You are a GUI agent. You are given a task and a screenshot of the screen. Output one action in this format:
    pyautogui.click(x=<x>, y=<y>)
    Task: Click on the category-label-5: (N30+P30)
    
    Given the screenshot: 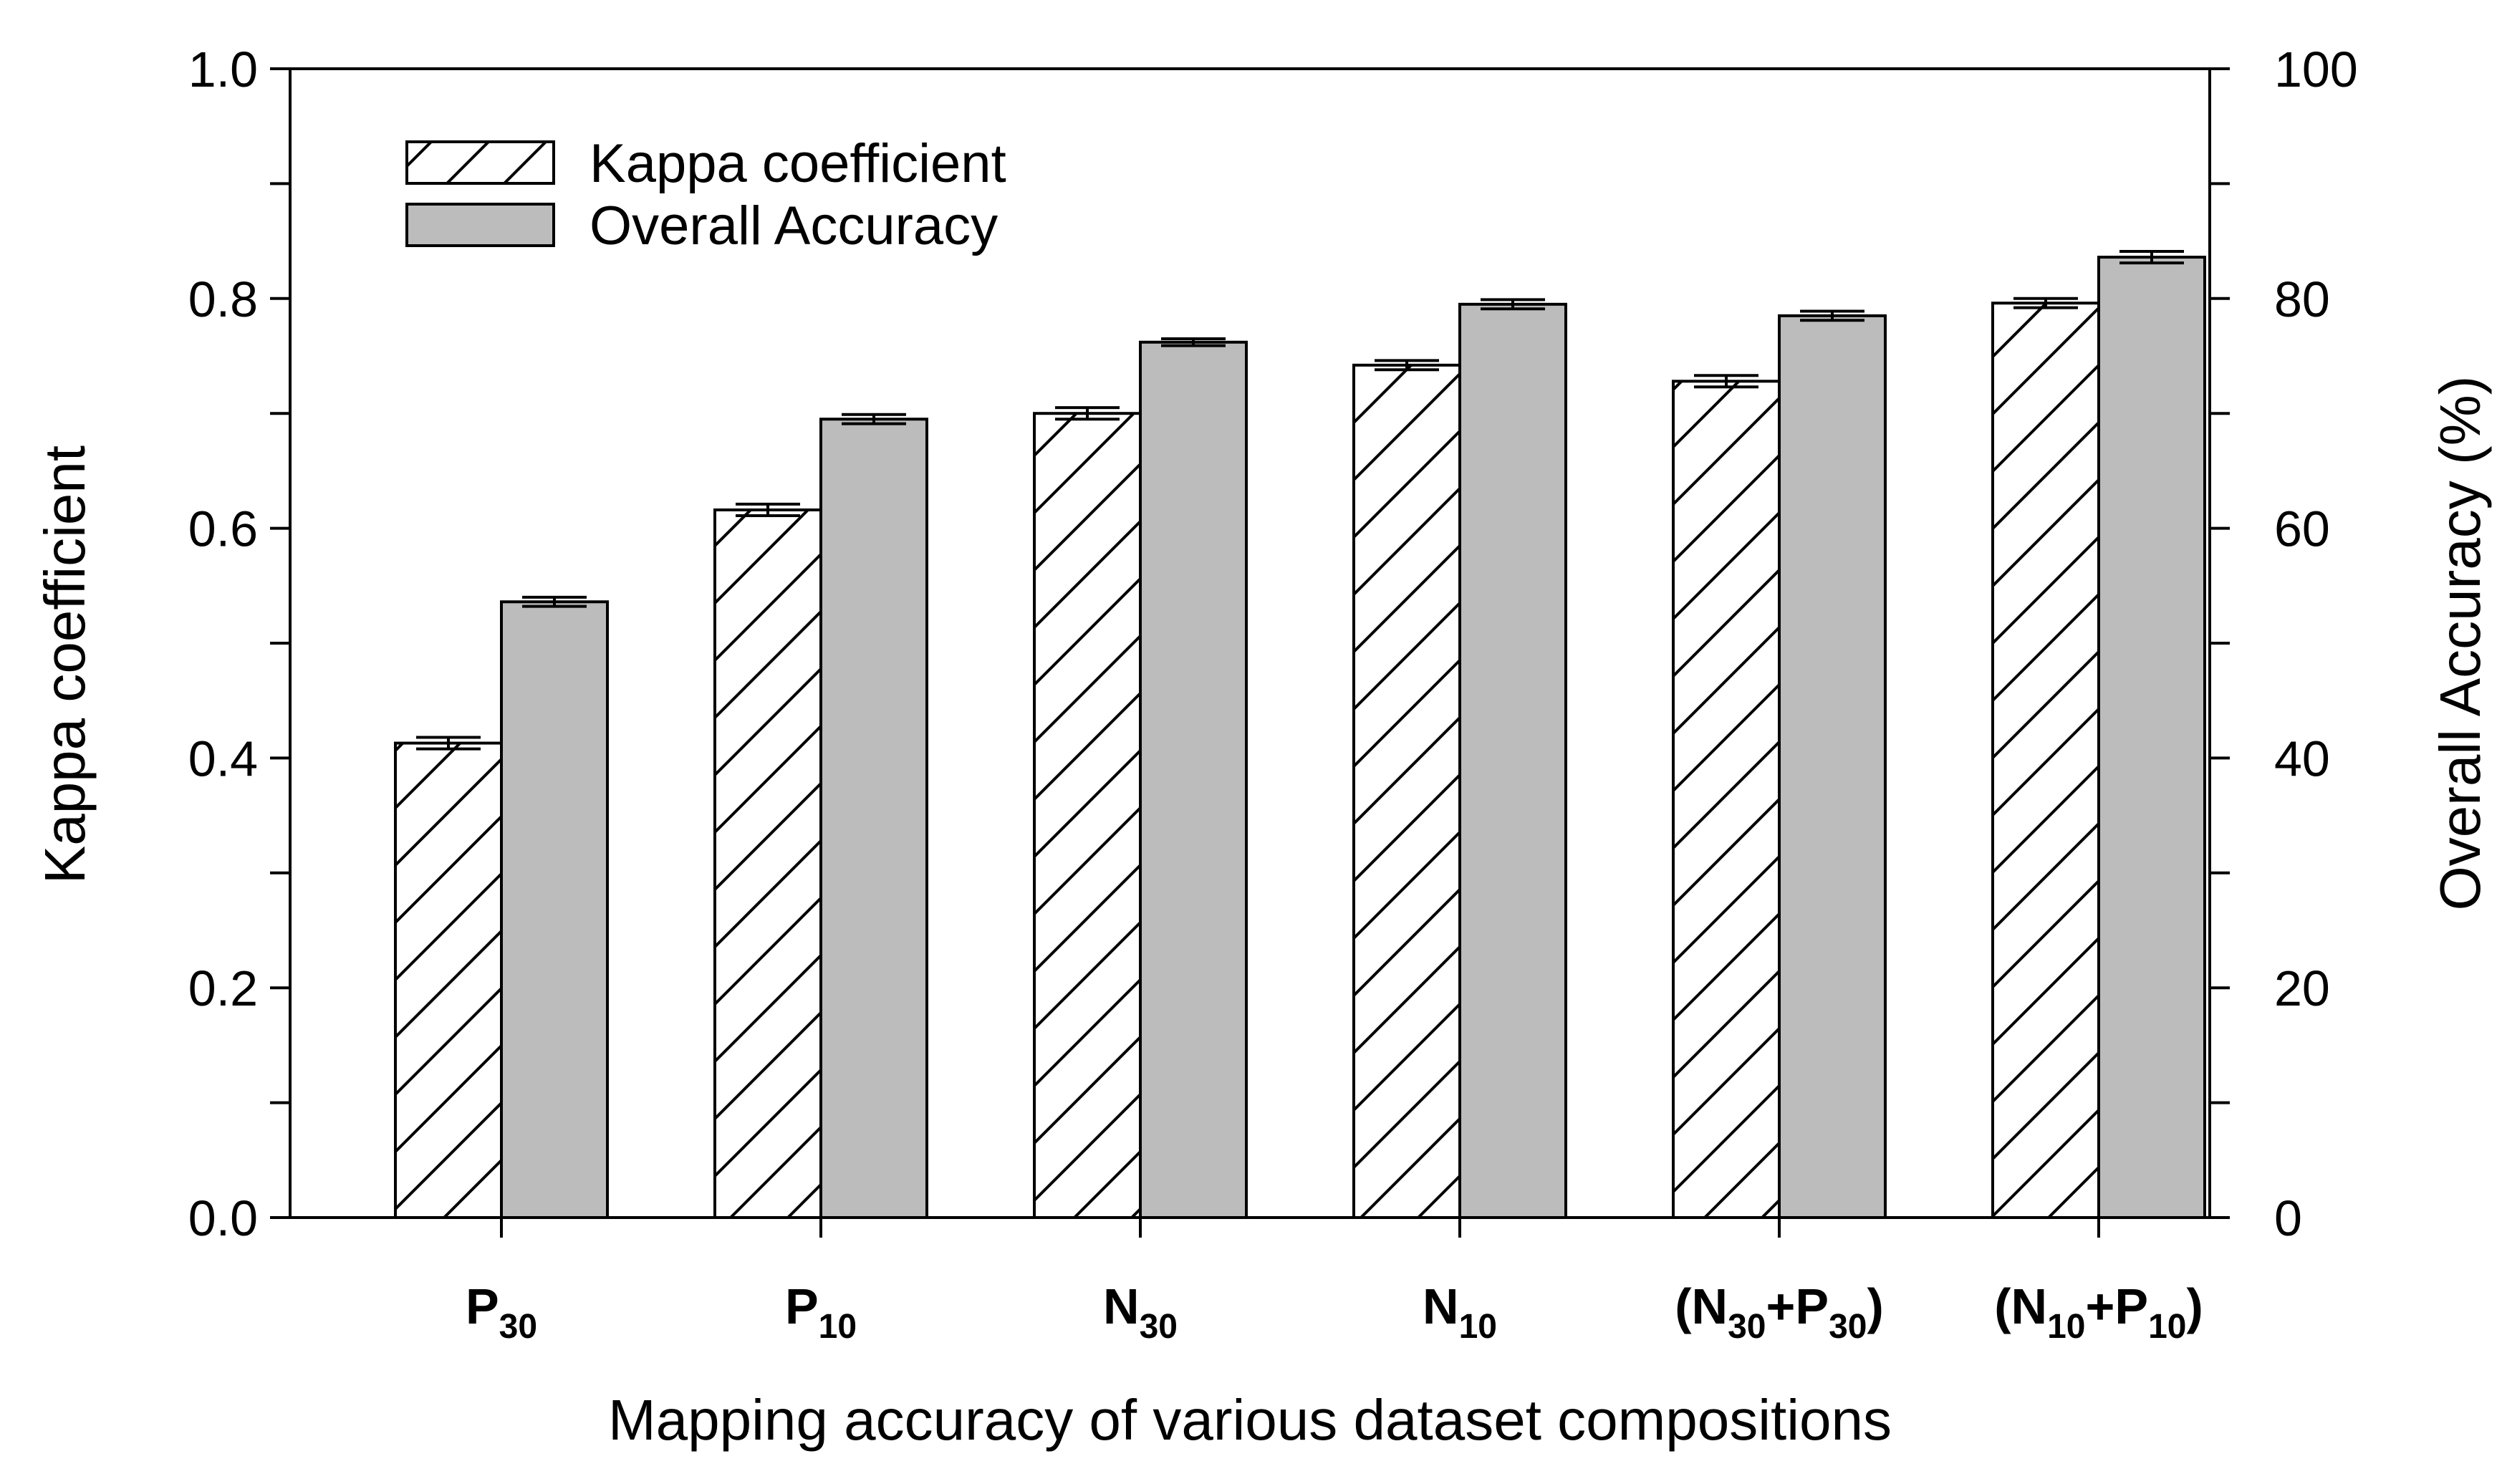 What is the action you would take?
    pyautogui.click(x=1779, y=1312)
    